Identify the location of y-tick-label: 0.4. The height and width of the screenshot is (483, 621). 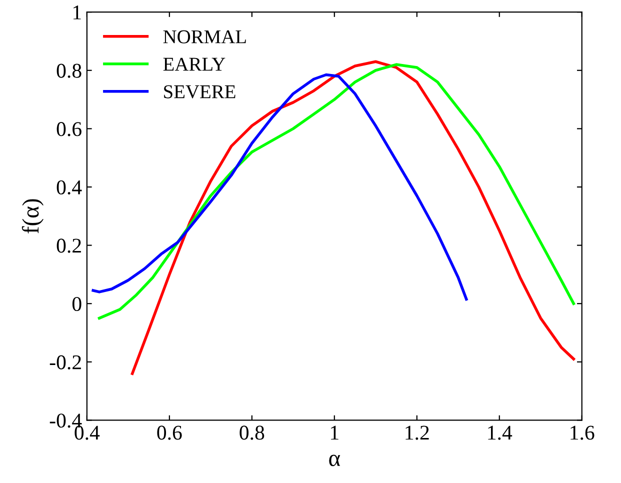
(69, 187).